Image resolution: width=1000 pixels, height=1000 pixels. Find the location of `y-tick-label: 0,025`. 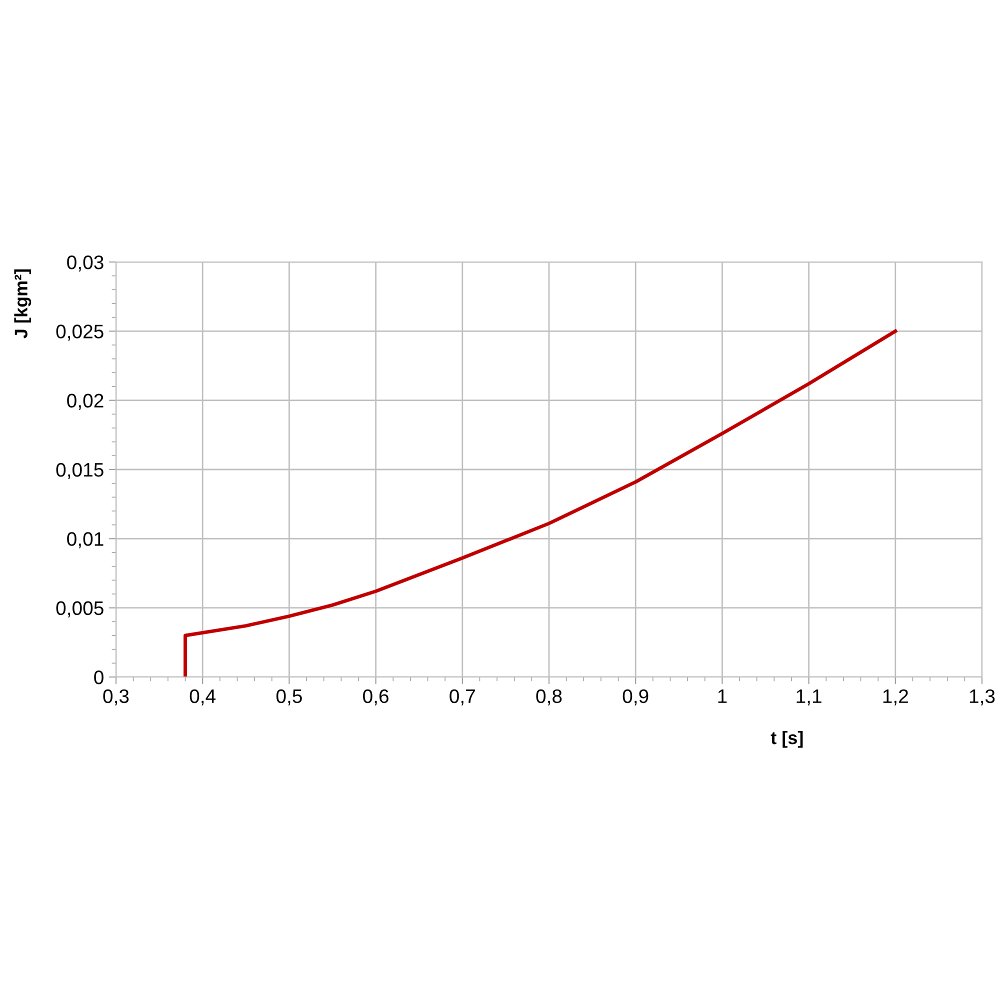

y-tick-label: 0,025 is located at coordinates (80, 332).